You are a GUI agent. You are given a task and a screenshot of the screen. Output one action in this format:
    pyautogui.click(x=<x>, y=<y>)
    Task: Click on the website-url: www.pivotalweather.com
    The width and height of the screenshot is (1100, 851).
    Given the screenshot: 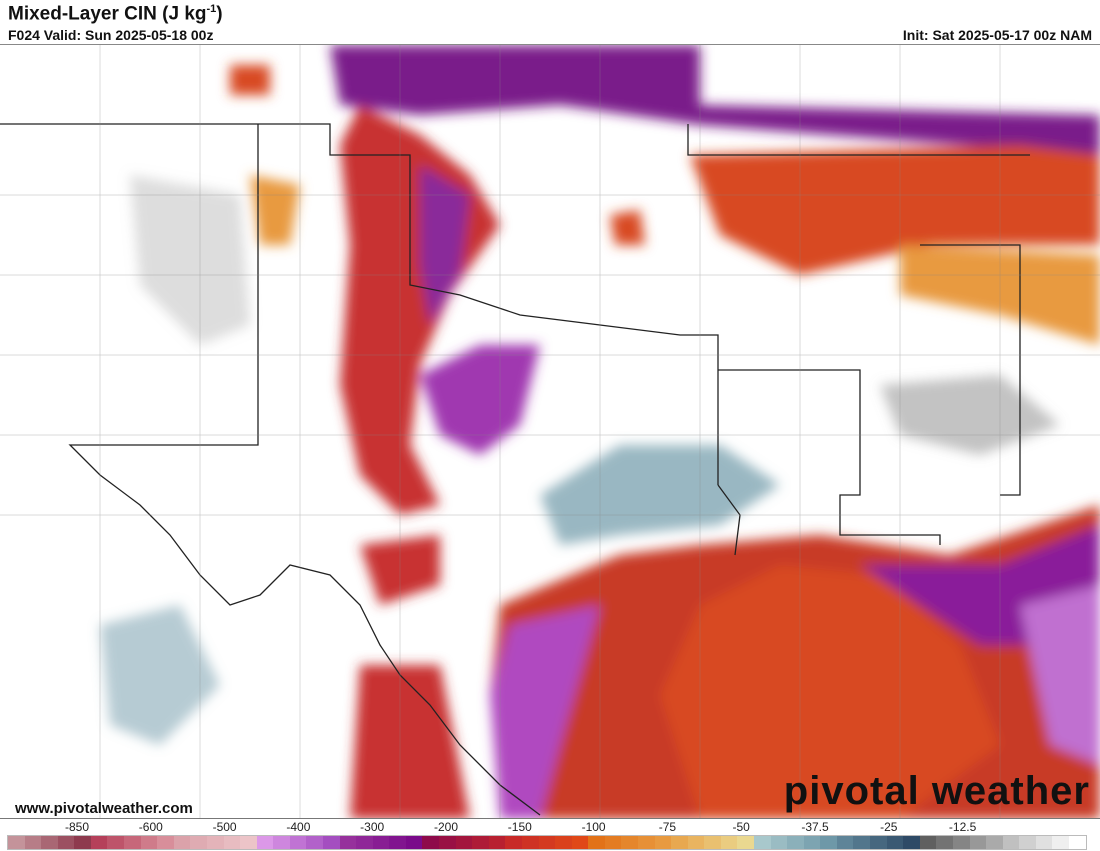 What is the action you would take?
    pyautogui.click(x=104, y=808)
    